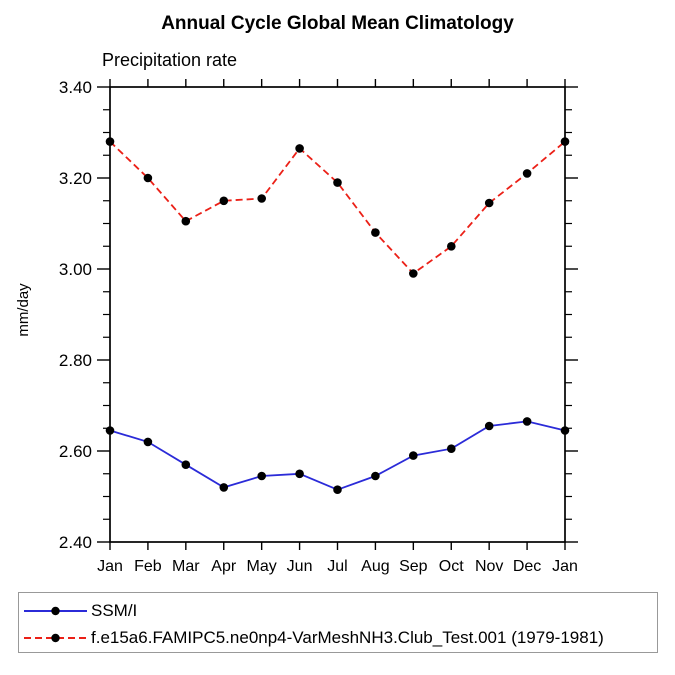 This screenshot has height=675, width=675. What do you see at coordinates (23, 310) in the screenshot?
I see `y-axis-title: mm/day` at bounding box center [23, 310].